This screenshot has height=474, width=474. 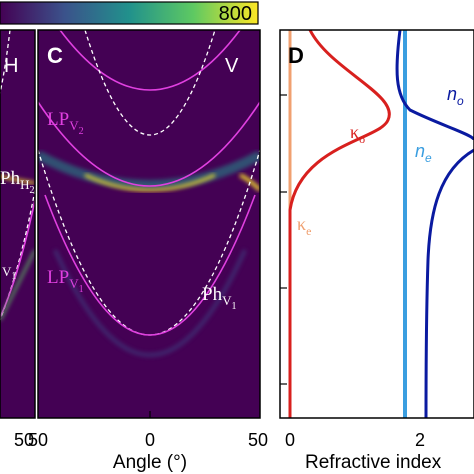 What do you see at coordinates (373, 462) in the screenshot?
I see `d-x-axis-label: Refractive index` at bounding box center [373, 462].